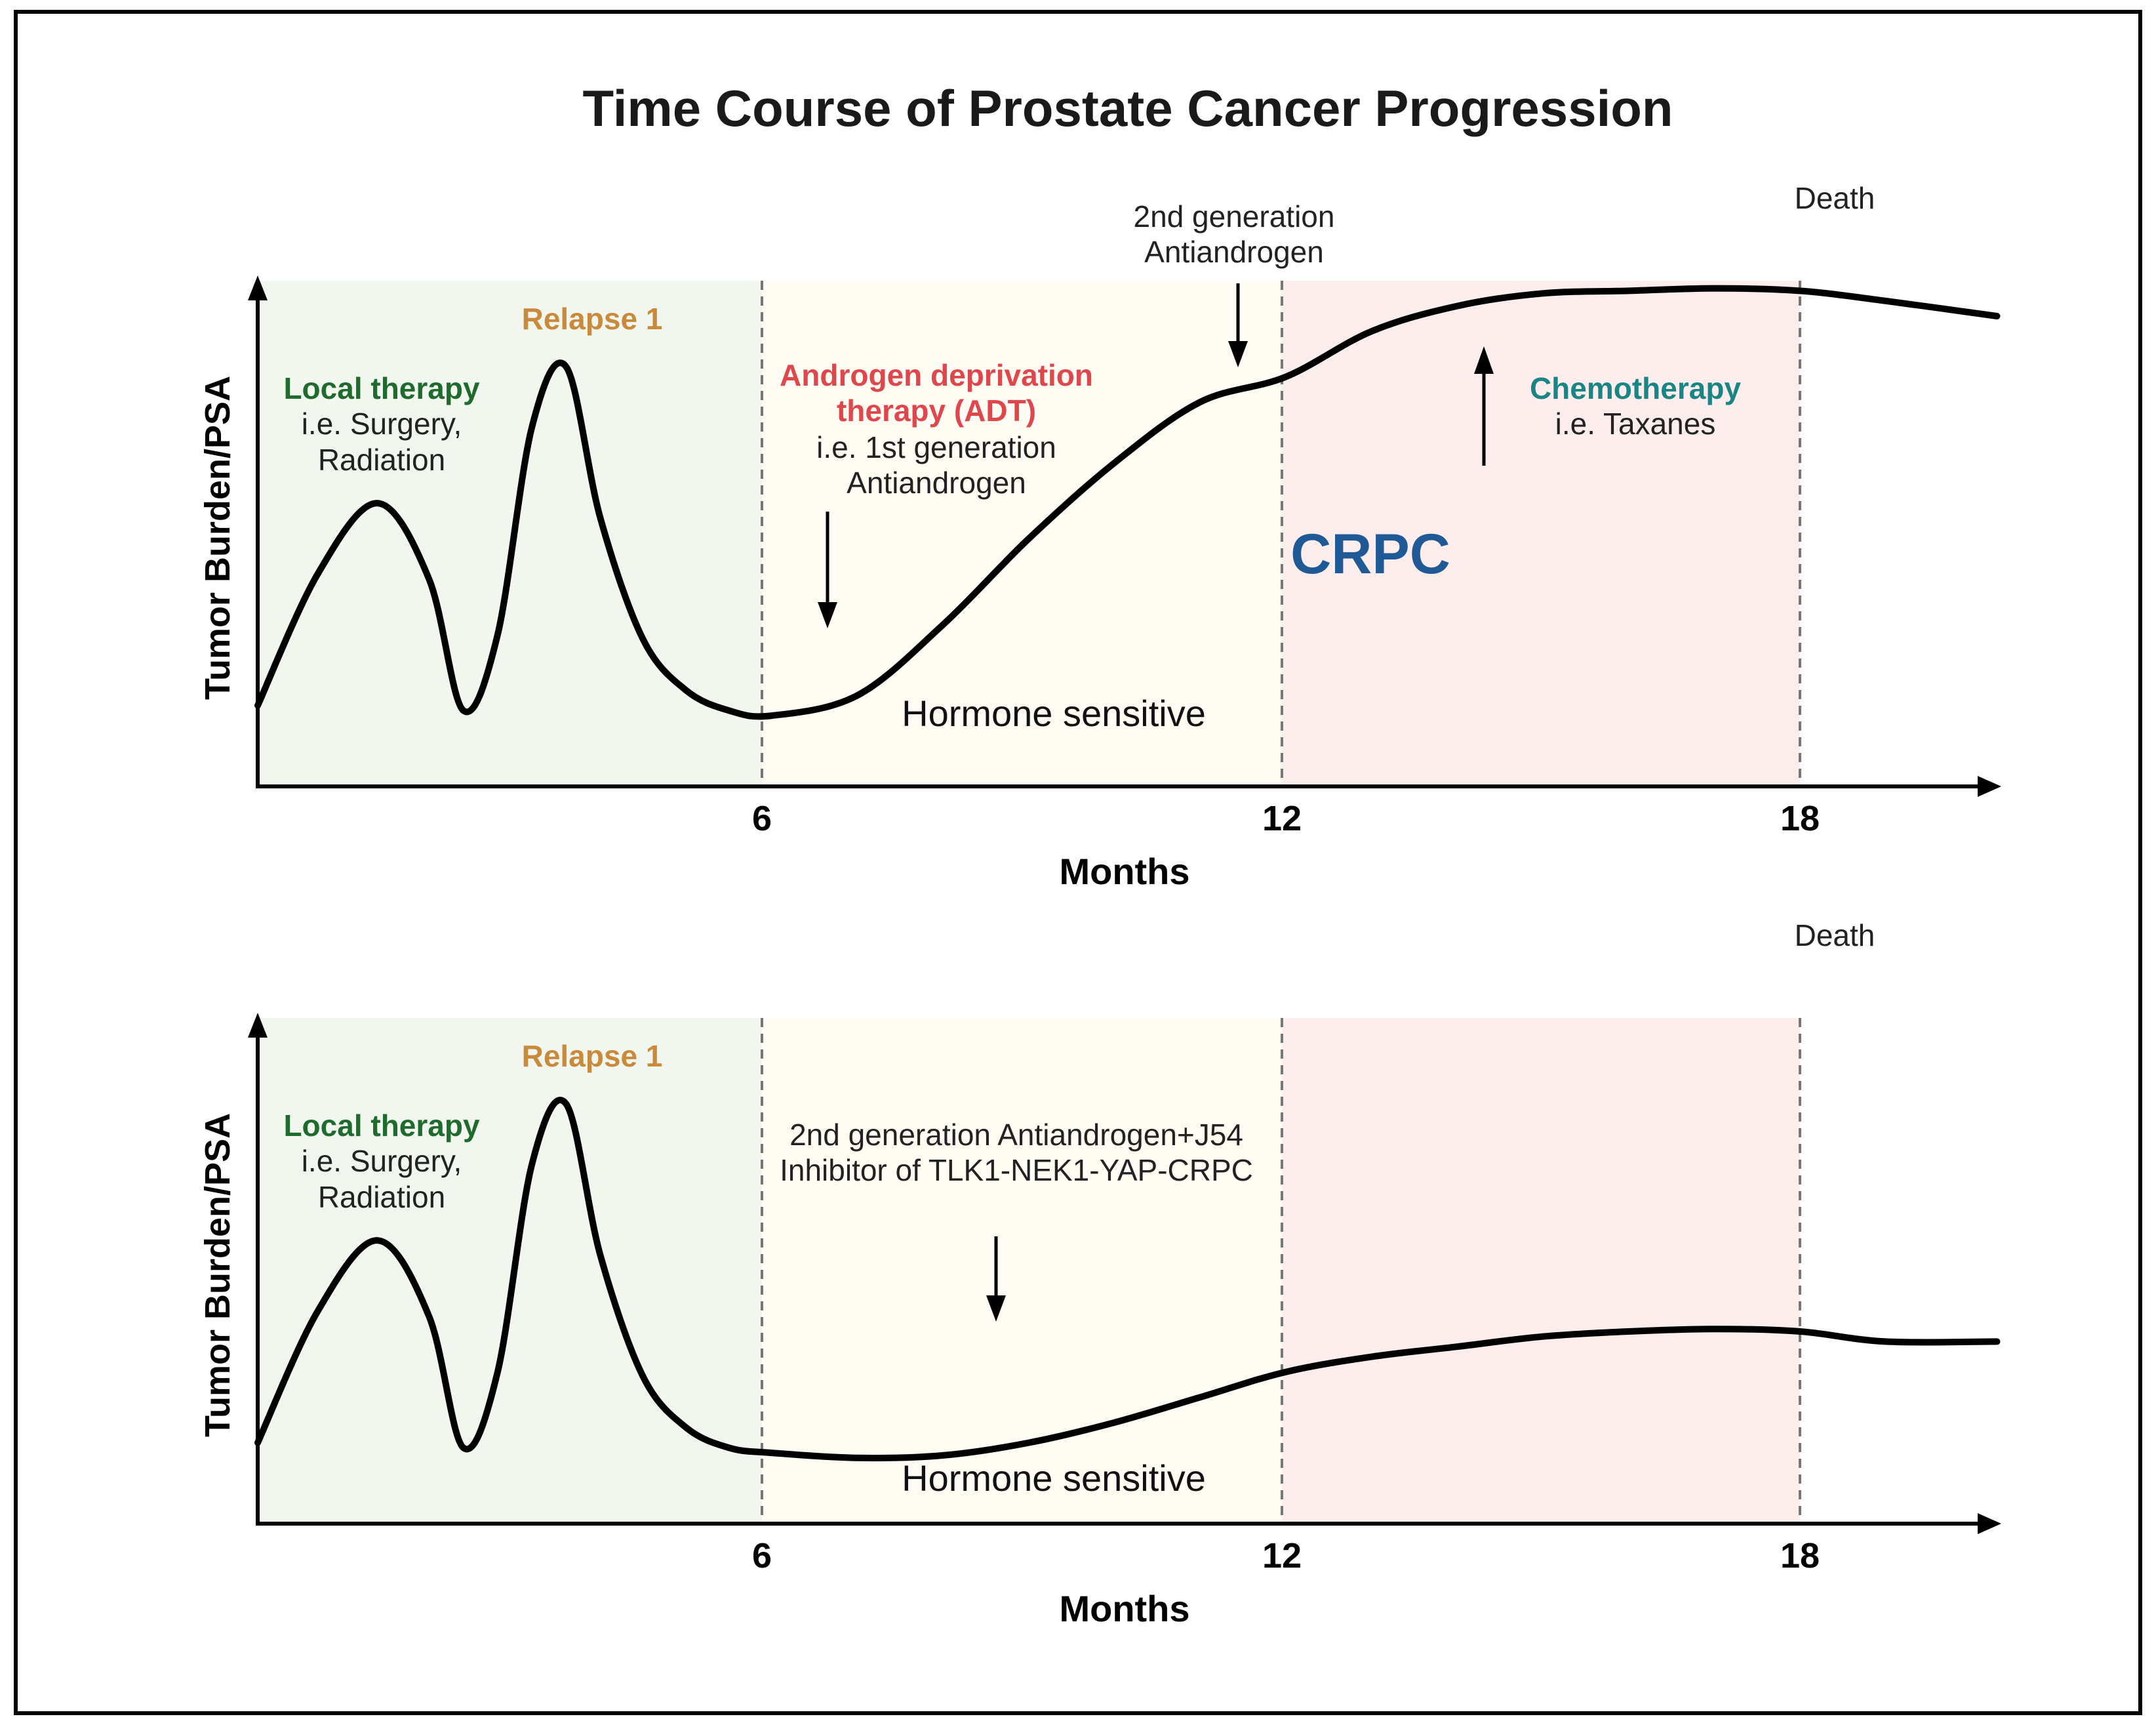  I want to click on second-gen-line2: Antiandrogen, so click(1234, 252).